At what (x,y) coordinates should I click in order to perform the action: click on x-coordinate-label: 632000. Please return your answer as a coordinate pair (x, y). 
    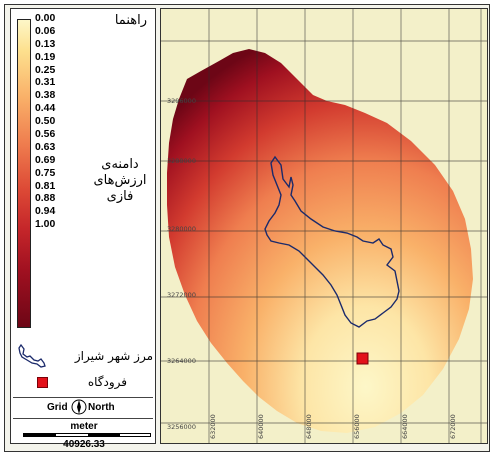
    Looking at the image, I should click on (213, 426).